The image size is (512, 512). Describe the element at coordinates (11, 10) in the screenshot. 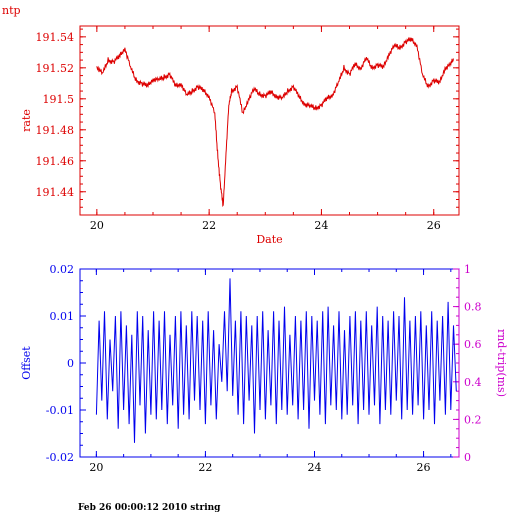

I see `corner-label: ntp` at that location.